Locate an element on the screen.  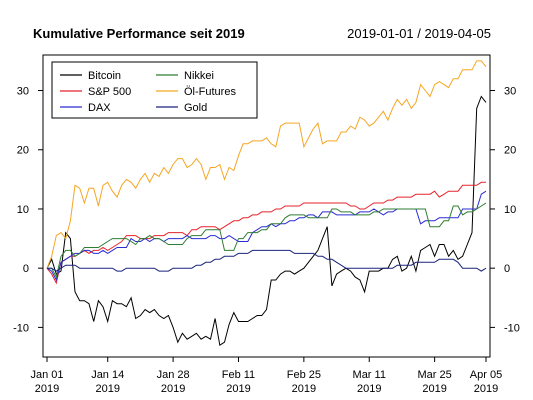
y-tick-label-right: 20 is located at coordinates (510, 151).